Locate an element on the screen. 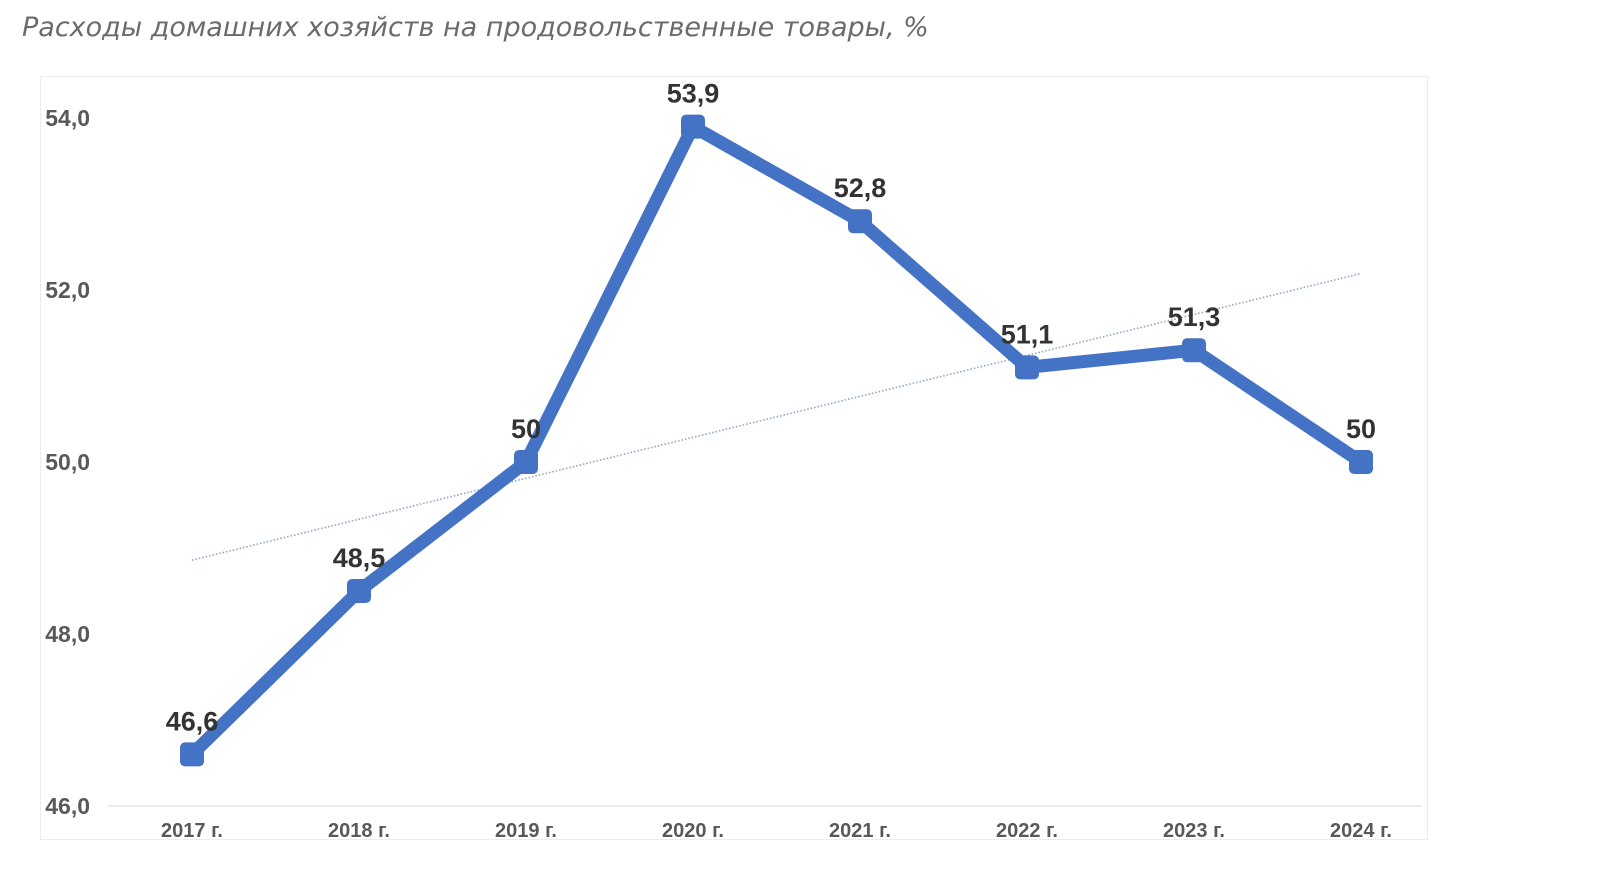 Image resolution: width=1600 pixels, height=871 pixels. x-tick-label: 2021 г. is located at coordinates (860, 831).